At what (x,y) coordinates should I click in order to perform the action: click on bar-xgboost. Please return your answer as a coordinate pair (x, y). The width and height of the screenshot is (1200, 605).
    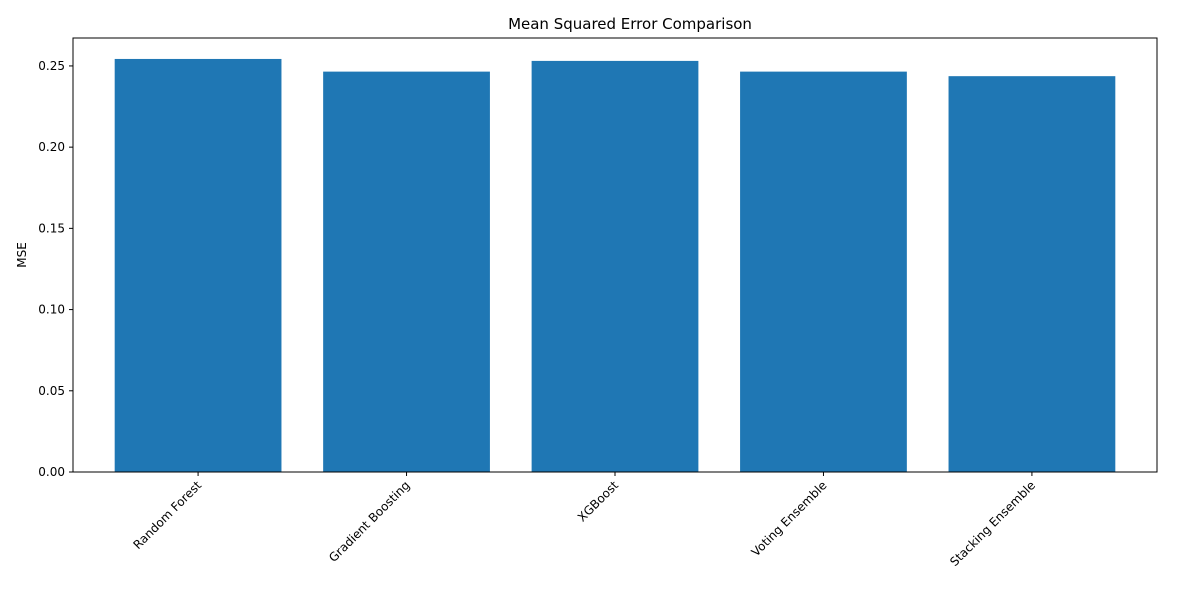
    Looking at the image, I should click on (615, 266).